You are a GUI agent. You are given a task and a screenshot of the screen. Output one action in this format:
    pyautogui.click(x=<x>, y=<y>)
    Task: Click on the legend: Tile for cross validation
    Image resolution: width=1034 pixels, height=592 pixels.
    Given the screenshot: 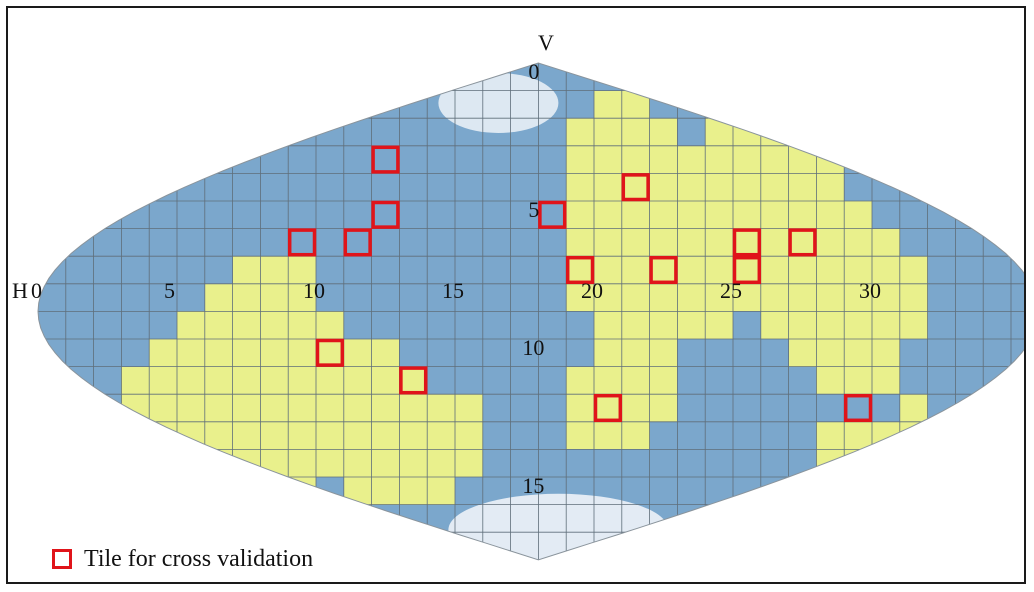 What is the action you would take?
    pyautogui.click(x=182, y=559)
    